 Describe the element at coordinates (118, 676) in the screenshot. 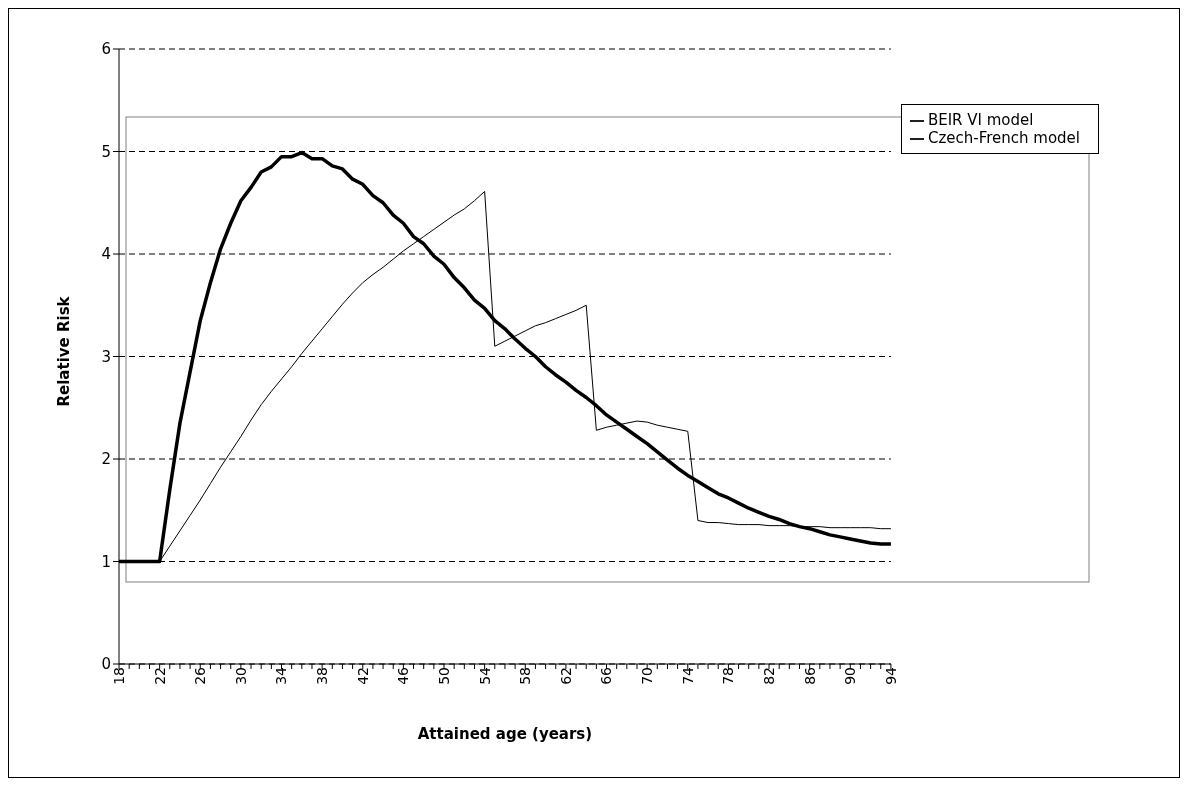

I see `x-tick-label: 18` at that location.